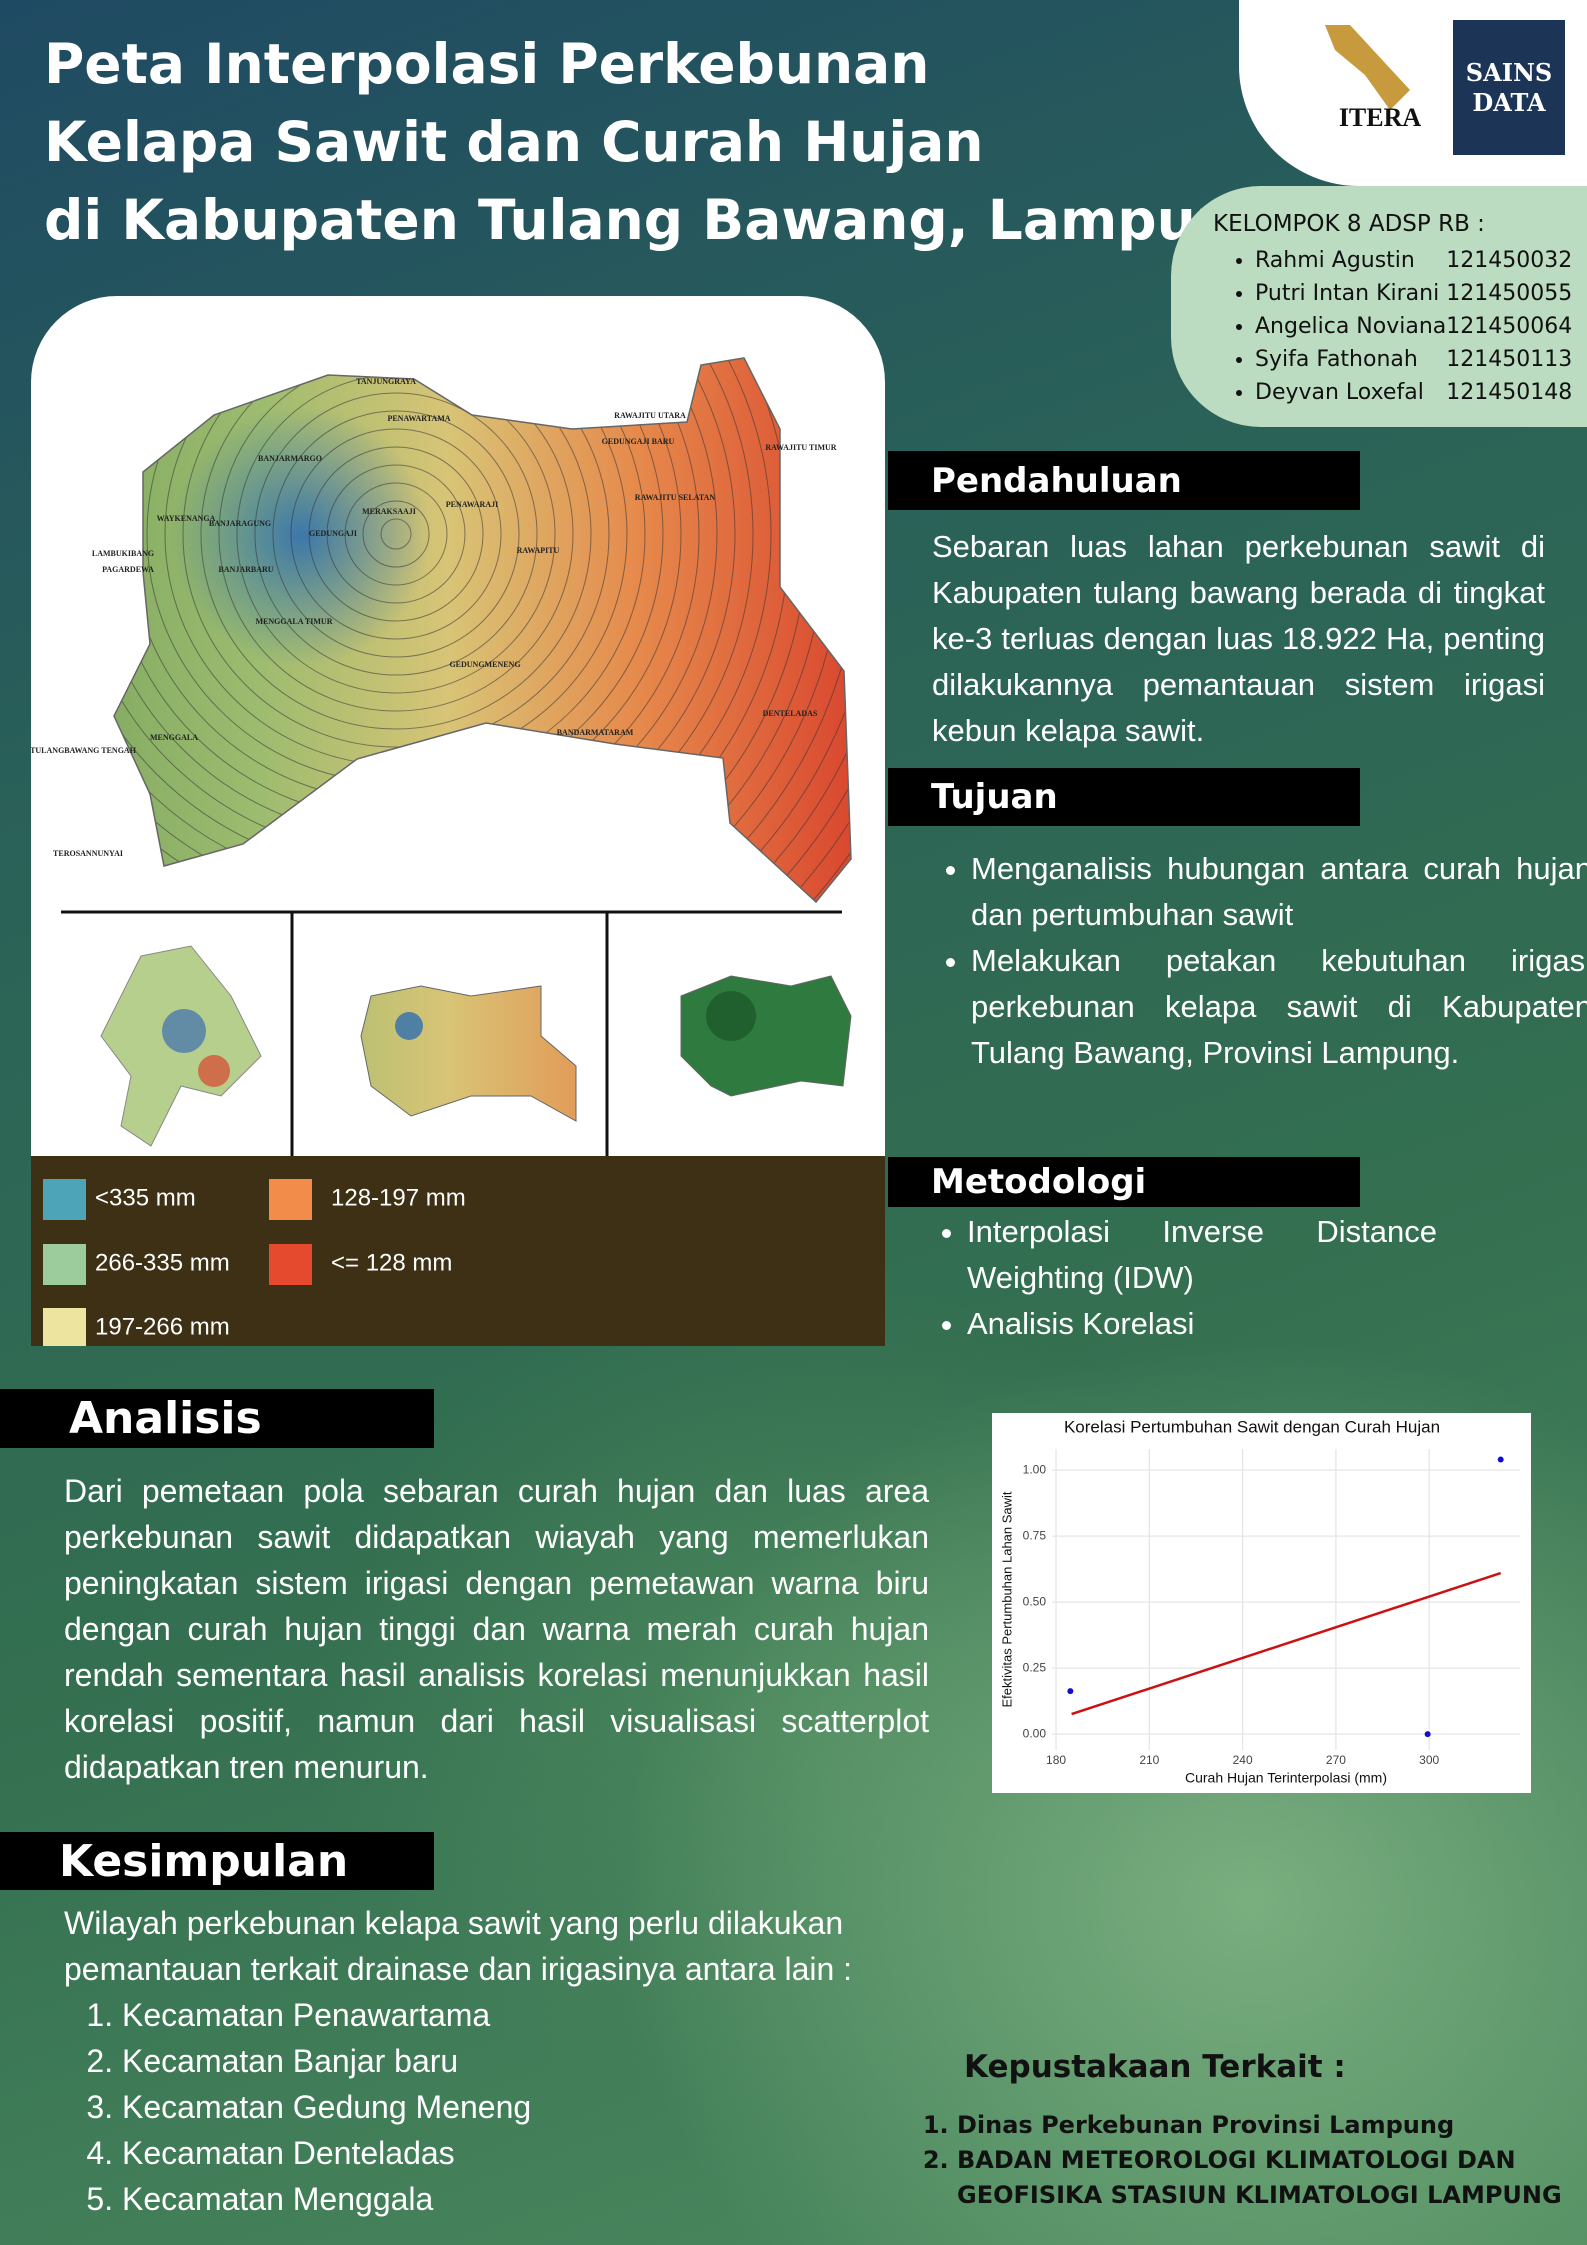 This screenshot has height=2245, width=1587. I want to click on member-name: Angelica Noviana, so click(1351, 326).